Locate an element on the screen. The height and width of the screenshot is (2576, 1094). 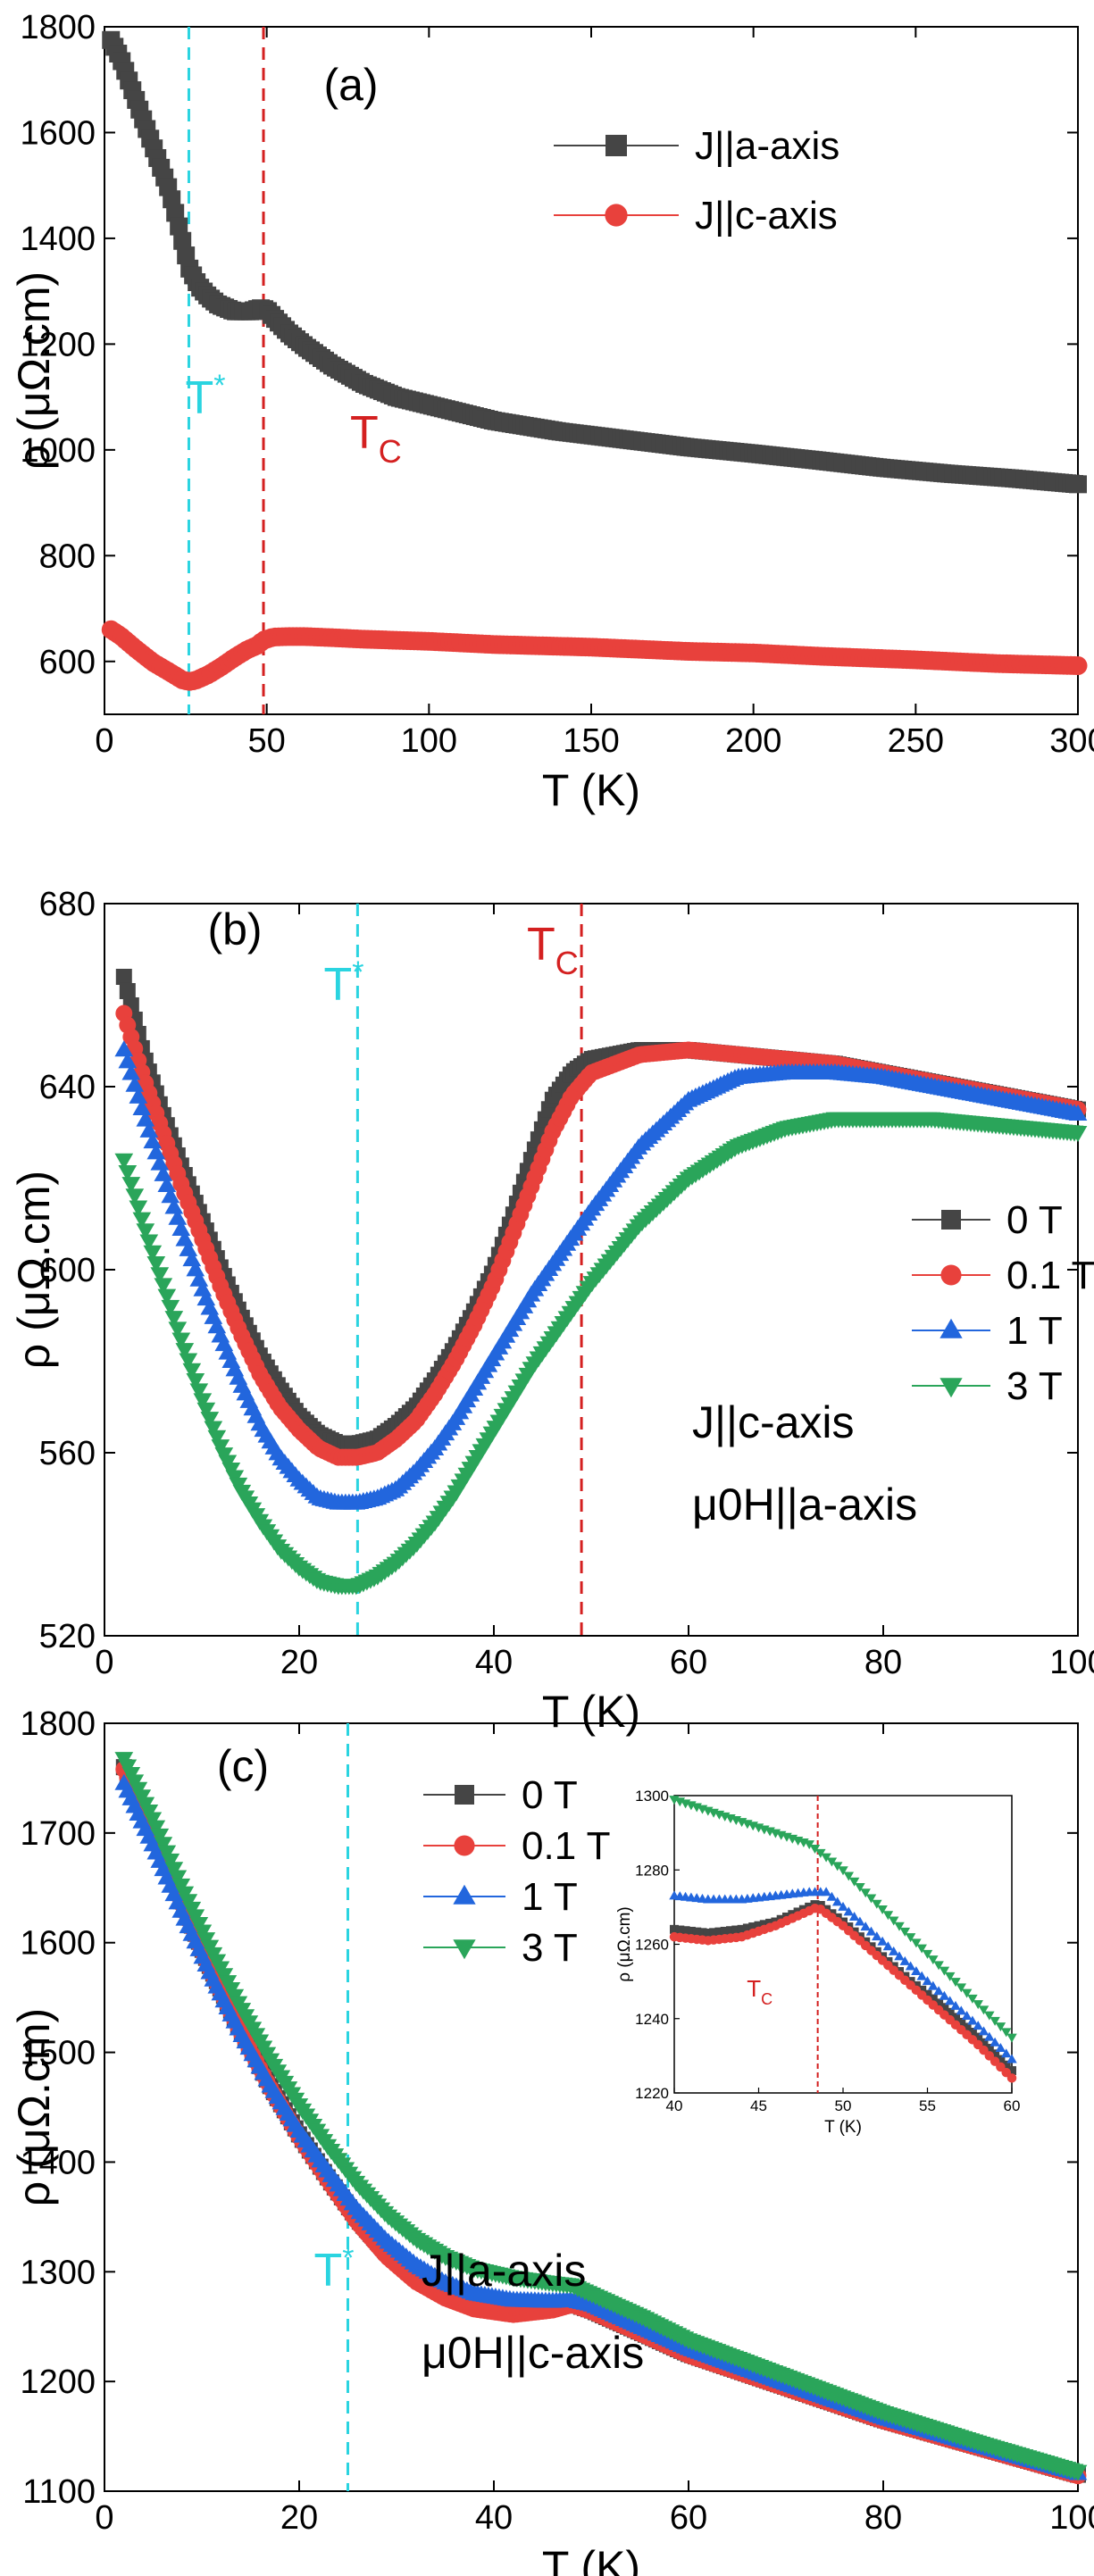
tc-annotation: TC is located at coordinates (376, 438).